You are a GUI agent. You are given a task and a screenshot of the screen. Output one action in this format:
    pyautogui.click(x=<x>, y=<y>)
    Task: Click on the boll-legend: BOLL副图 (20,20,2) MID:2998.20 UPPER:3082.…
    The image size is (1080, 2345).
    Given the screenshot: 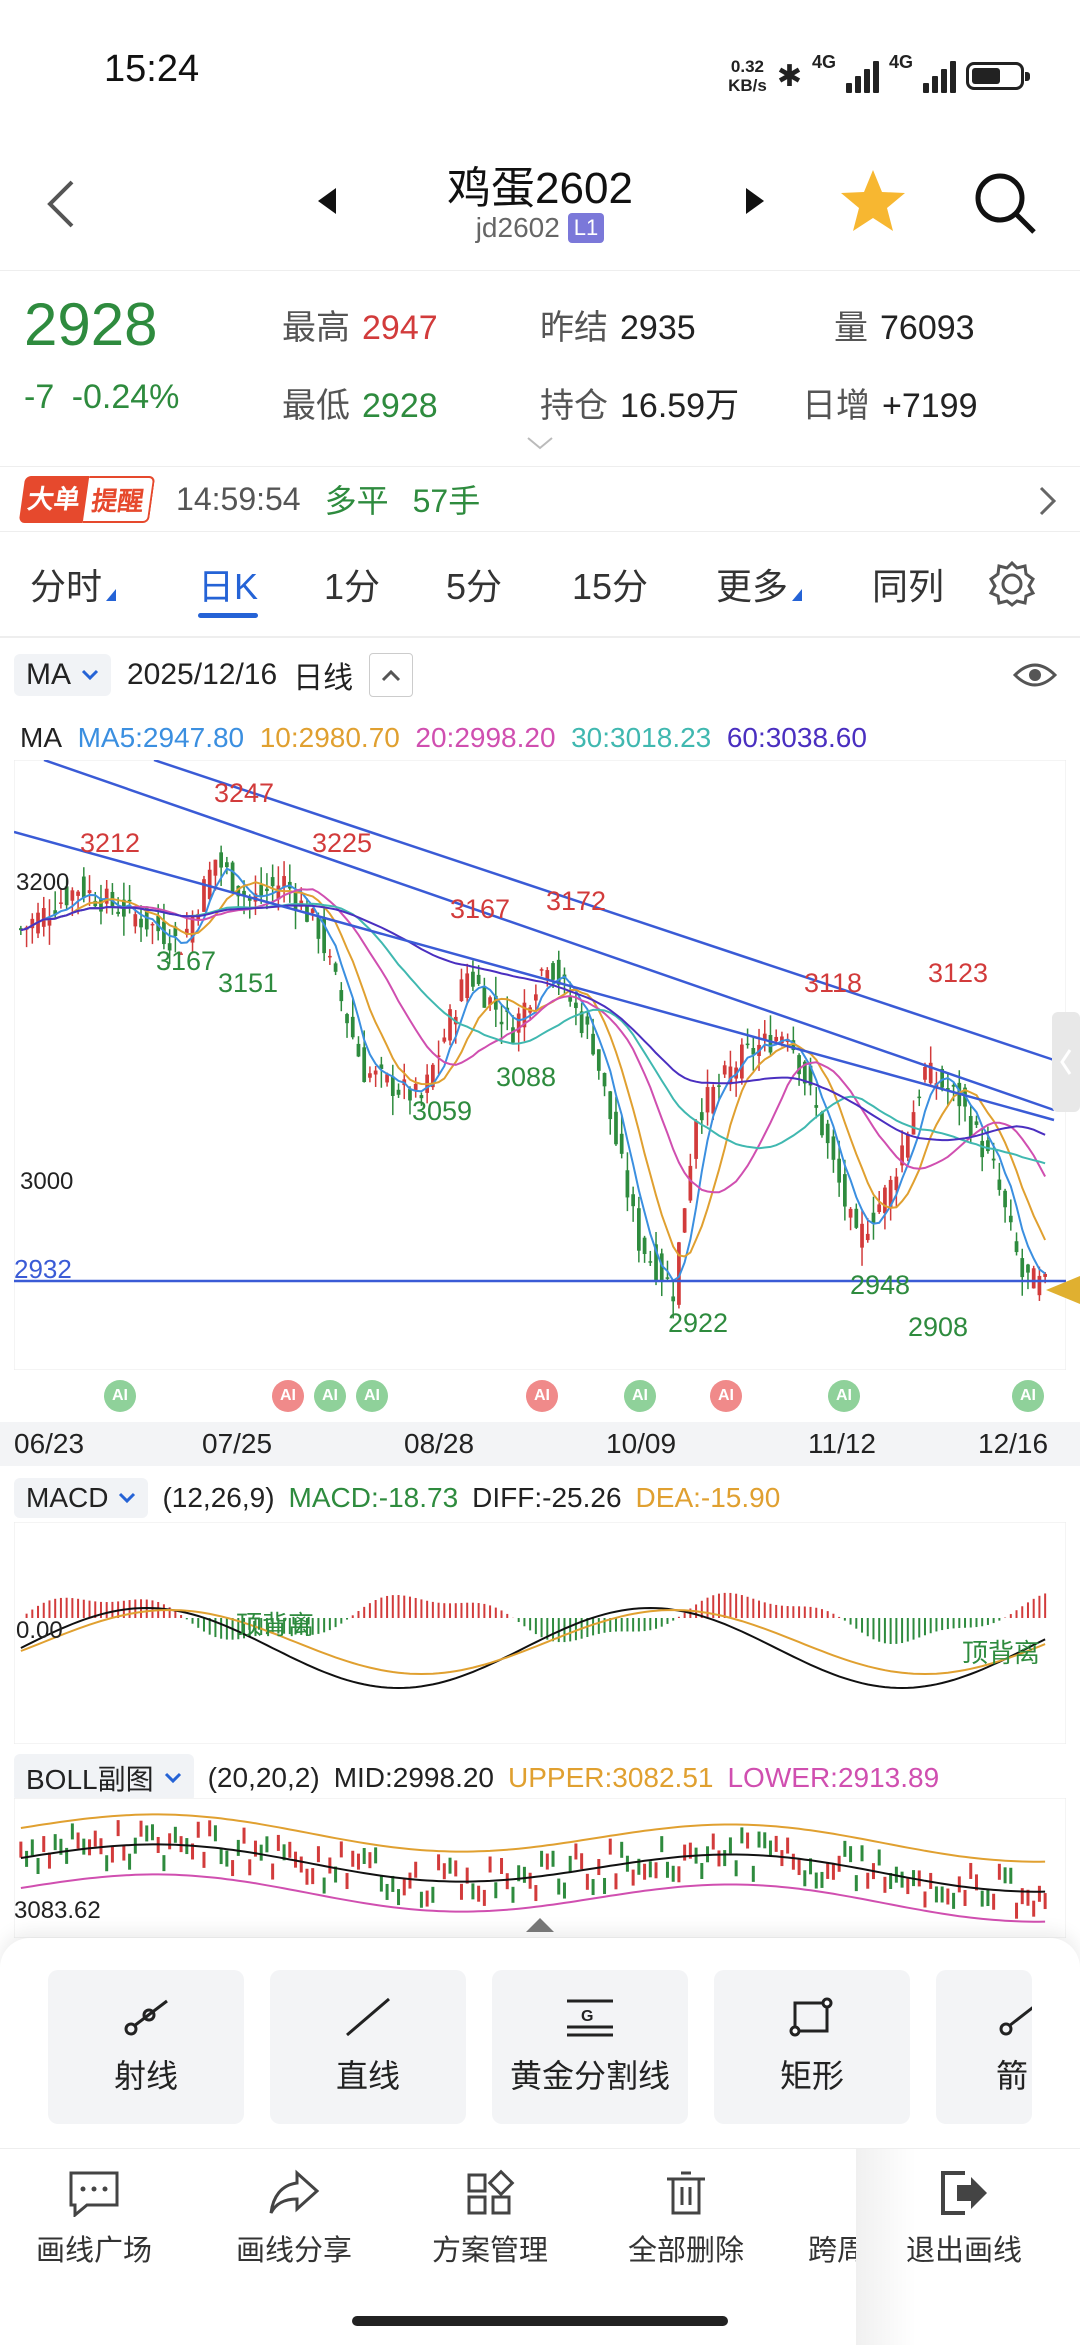 What is the action you would take?
    pyautogui.click(x=476, y=1778)
    